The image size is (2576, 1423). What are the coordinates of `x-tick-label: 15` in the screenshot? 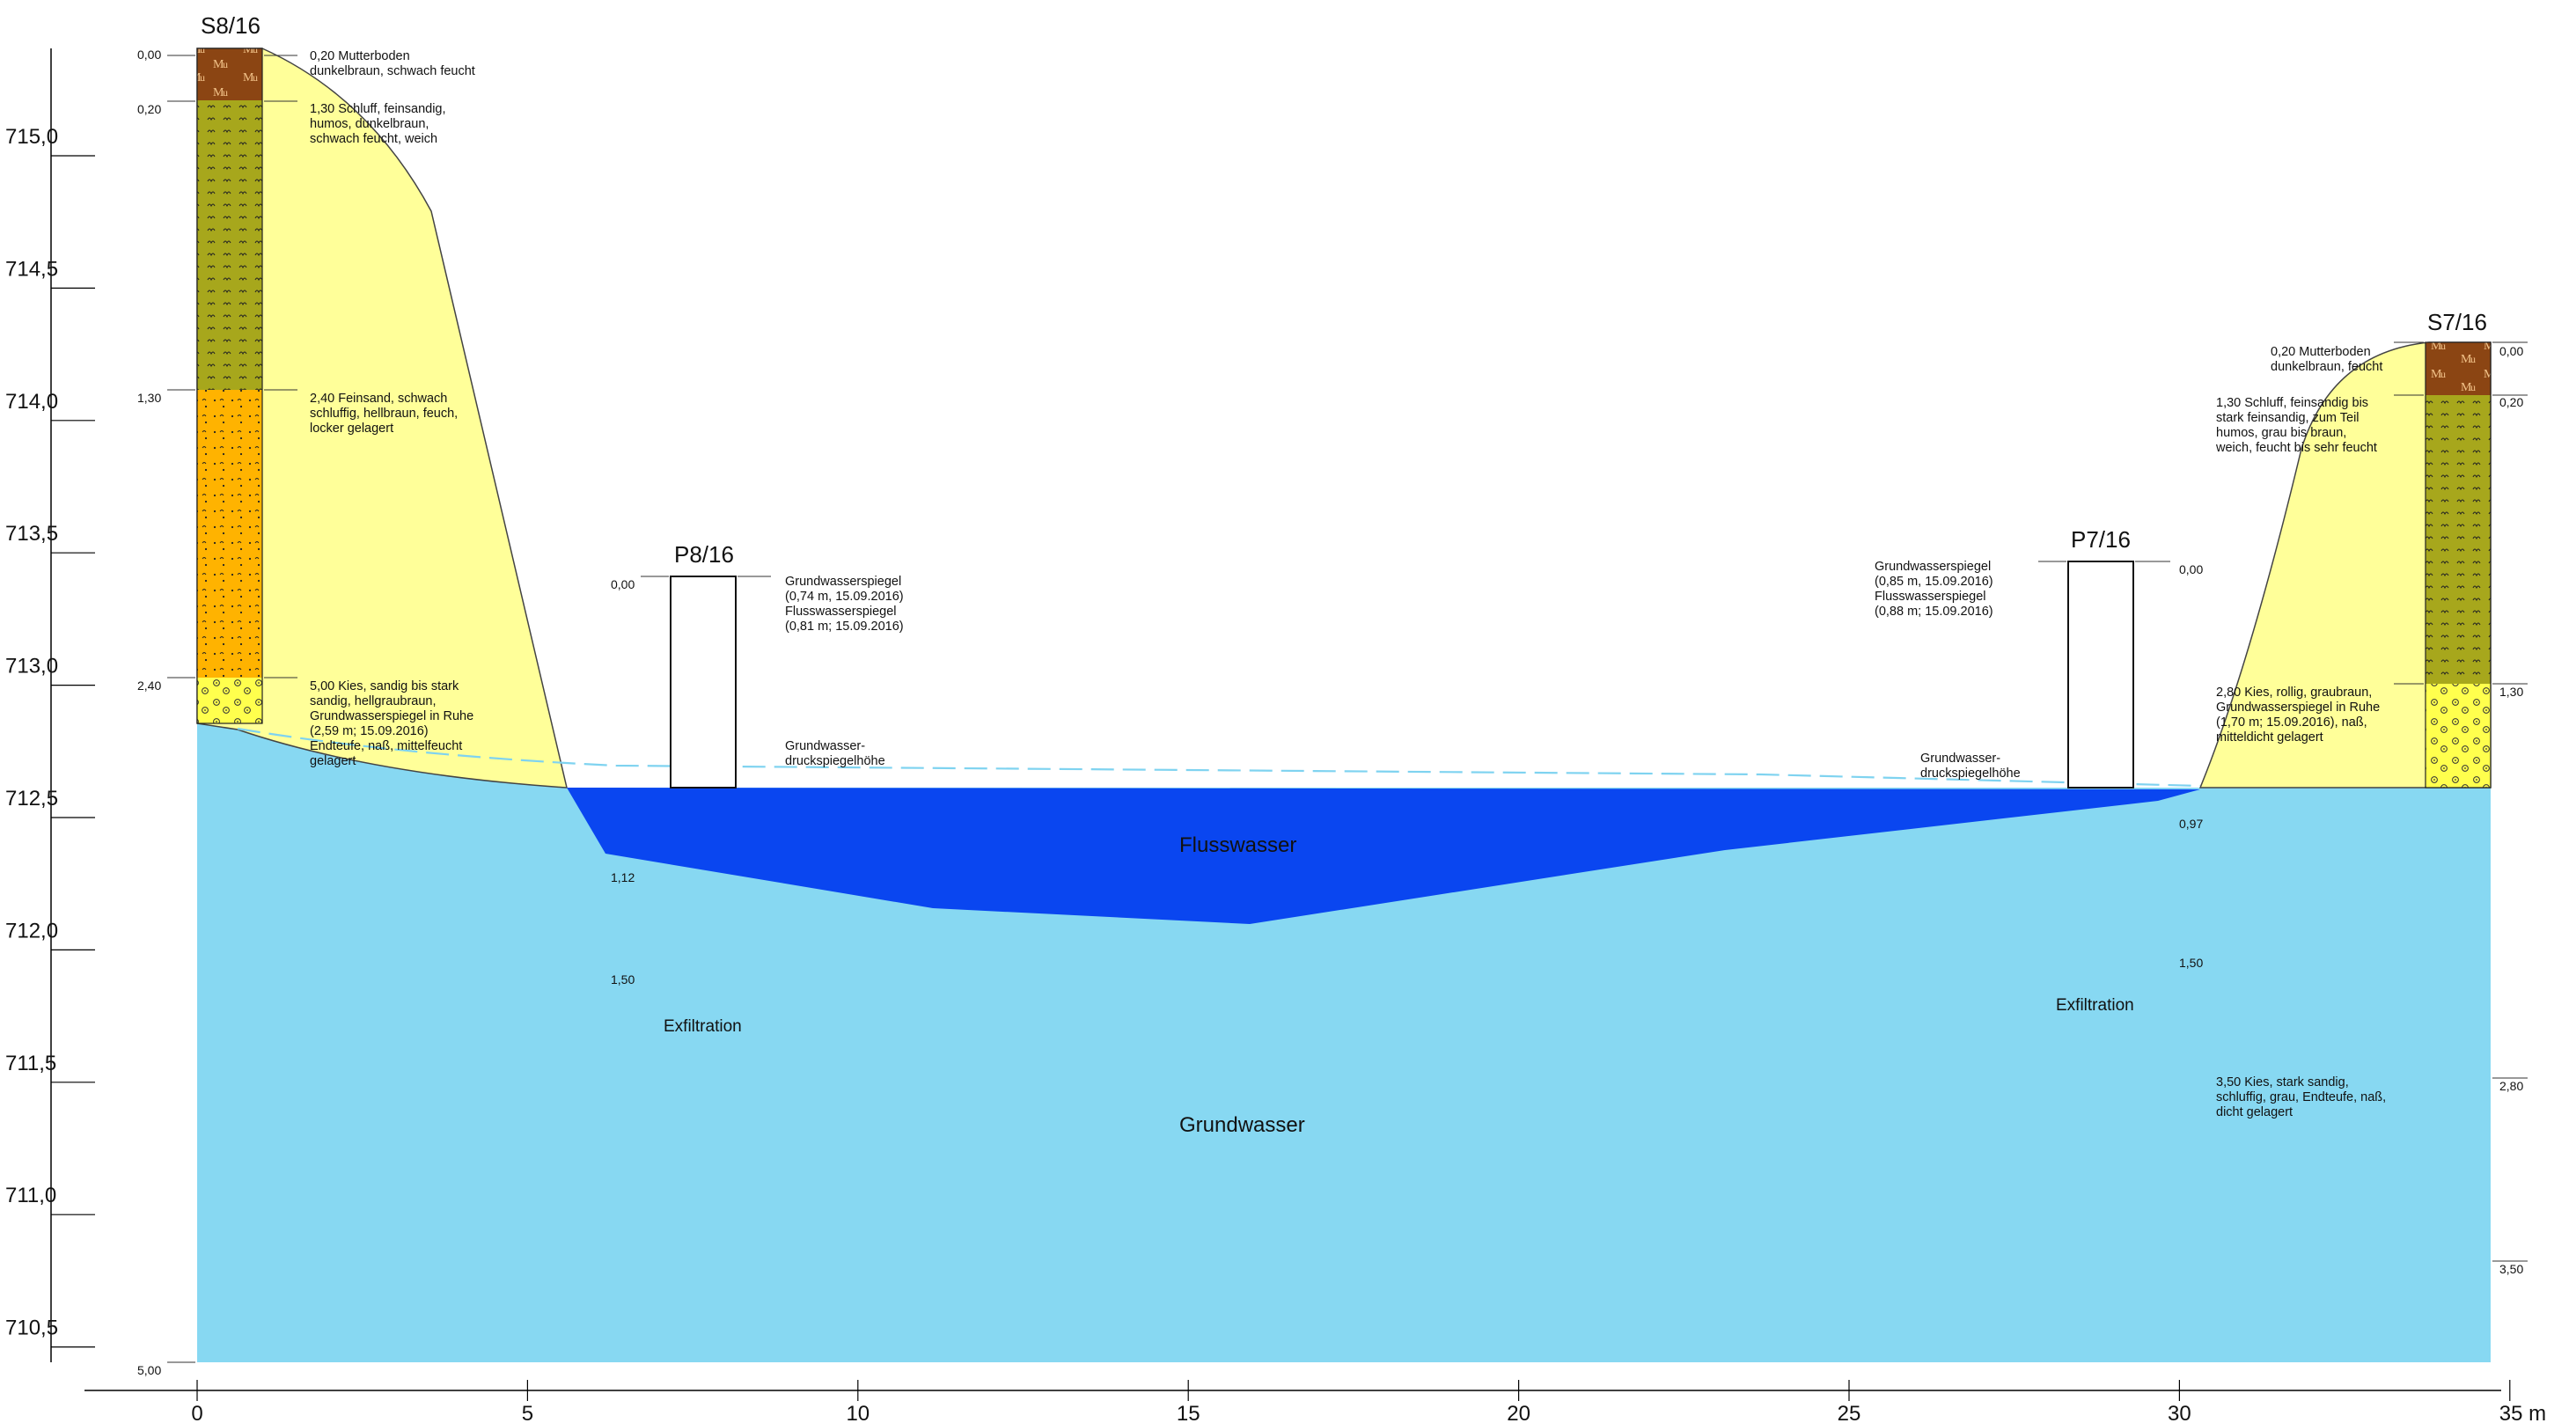 It's located at (1188, 1413).